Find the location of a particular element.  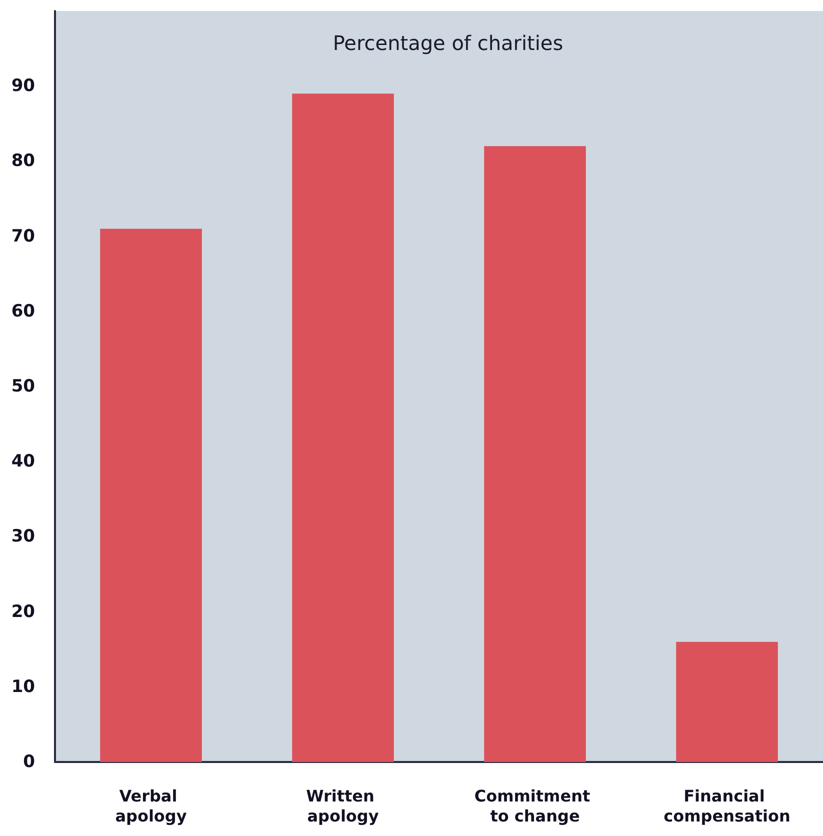

y-tick-label: 70 is located at coordinates (23, 236).